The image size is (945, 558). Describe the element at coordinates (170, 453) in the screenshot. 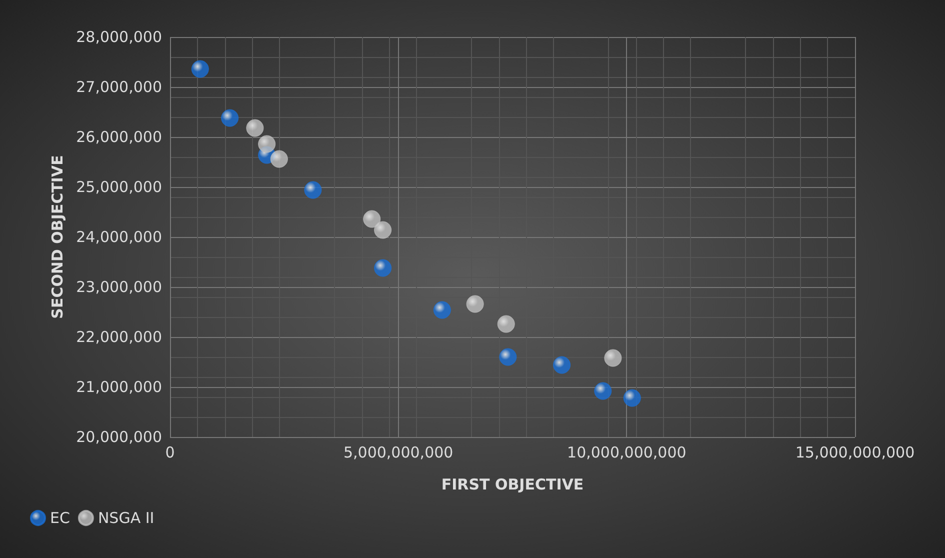

I see `x-tick-label: 0` at that location.